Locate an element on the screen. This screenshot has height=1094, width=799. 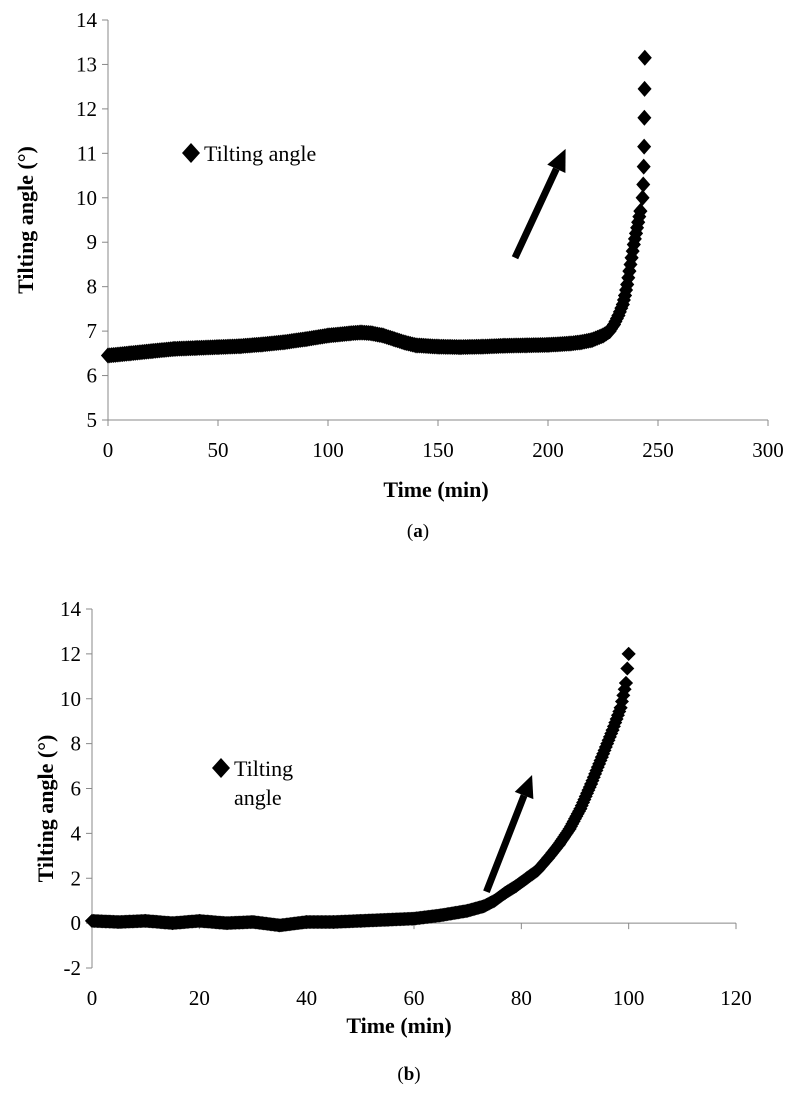
y-tick-label: 9 is located at coordinates (92, 242).